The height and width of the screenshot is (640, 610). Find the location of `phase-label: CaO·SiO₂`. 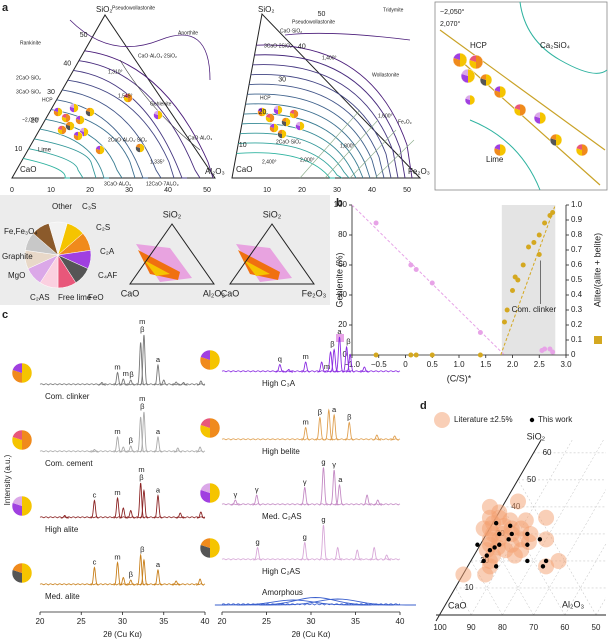

phase-label: CaO·SiO₂ is located at coordinates (291, 31).